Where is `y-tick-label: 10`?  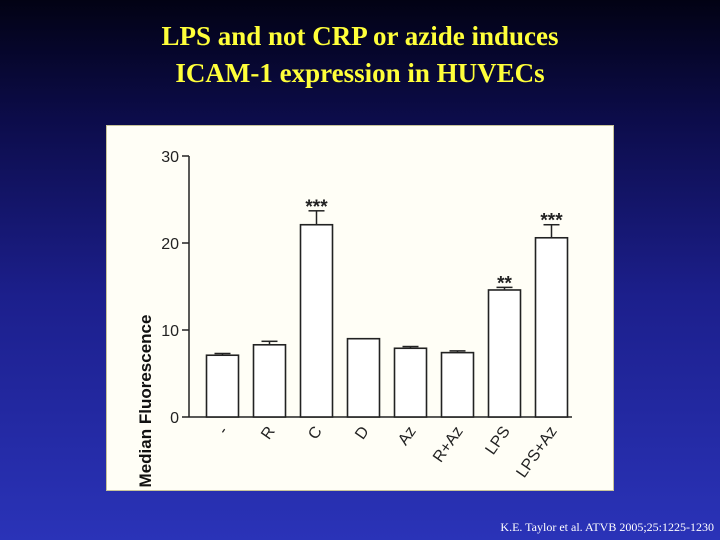
y-tick-label: 10 is located at coordinates (170, 331).